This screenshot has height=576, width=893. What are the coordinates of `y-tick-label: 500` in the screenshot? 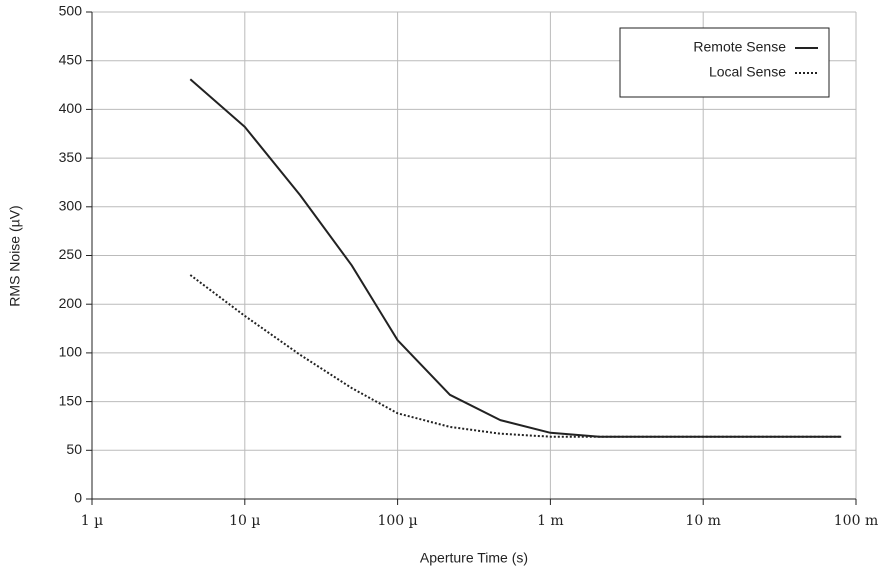 It's located at (71, 11).